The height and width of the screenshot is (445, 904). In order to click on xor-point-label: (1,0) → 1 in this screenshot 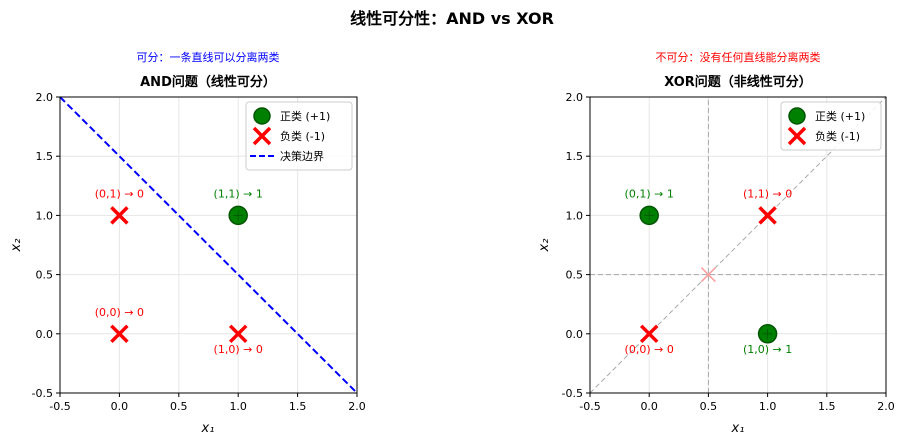, I will do `click(767, 349)`.